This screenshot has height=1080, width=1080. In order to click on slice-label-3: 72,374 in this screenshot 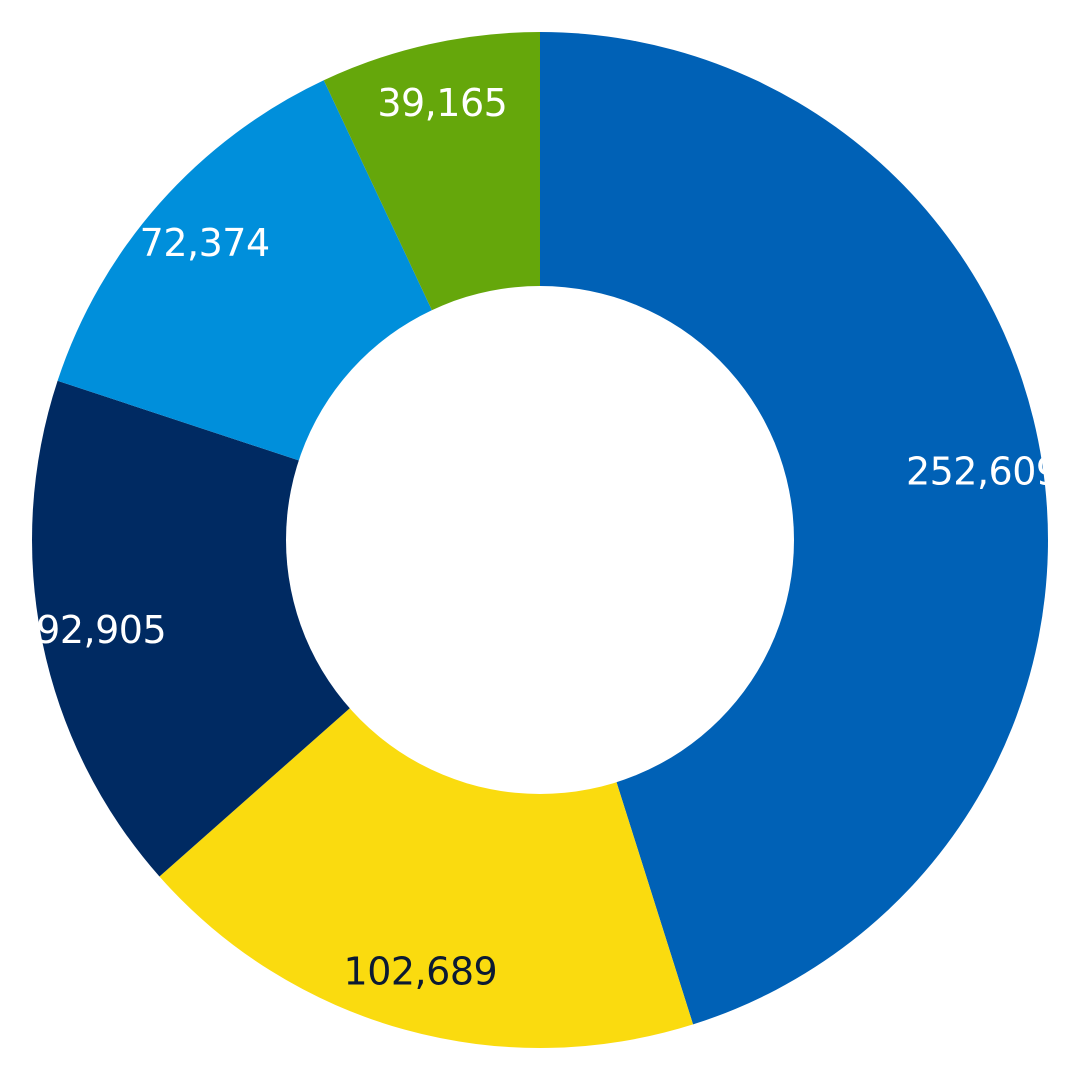, I will do `click(205, 243)`.